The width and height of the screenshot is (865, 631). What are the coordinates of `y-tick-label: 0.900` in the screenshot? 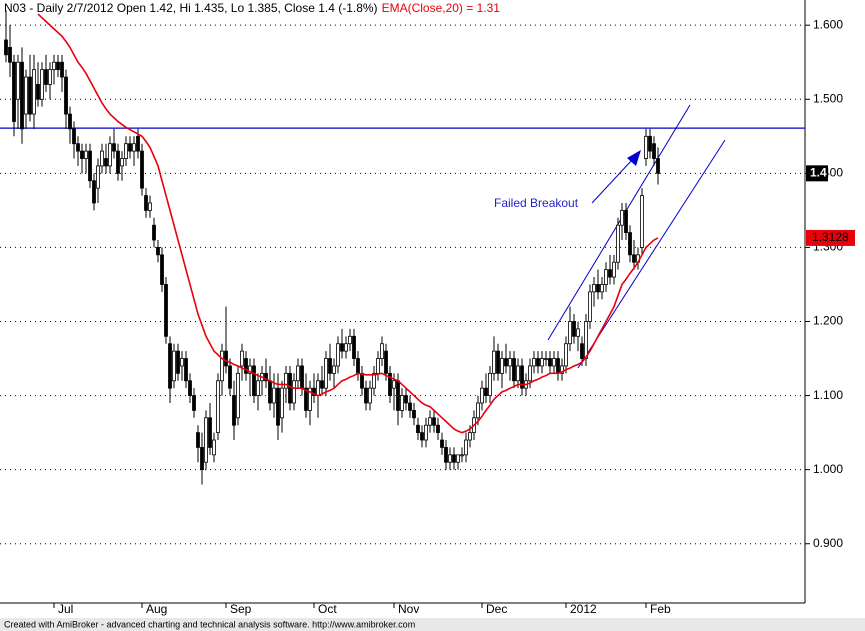 It's located at (828, 543).